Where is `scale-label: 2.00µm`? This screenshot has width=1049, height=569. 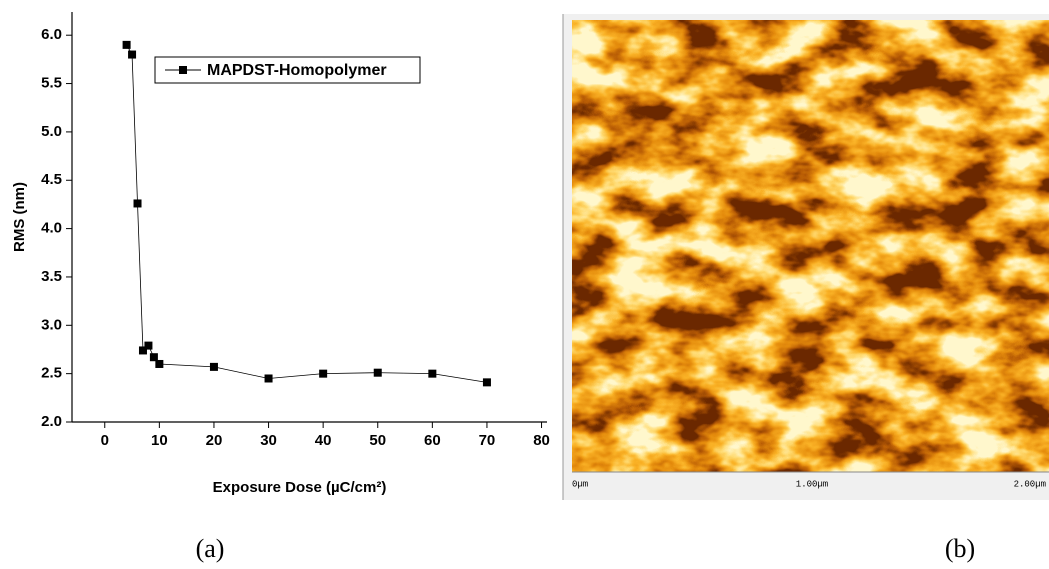 scale-label: 2.00µm is located at coordinates (1030, 484).